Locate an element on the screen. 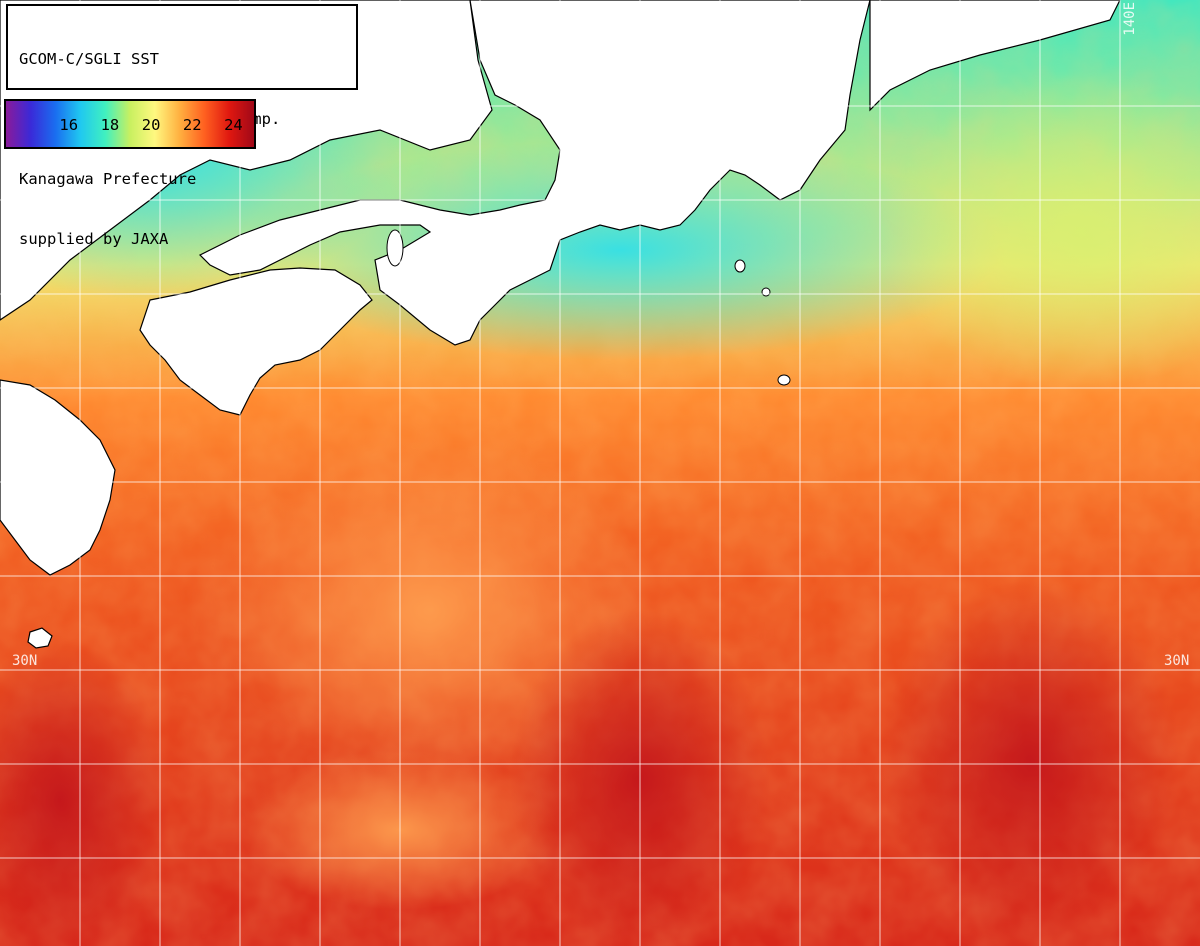 The width and height of the screenshot is (1200, 946). legend-labels: 16 18 20 22 24 is located at coordinates (130, 124).